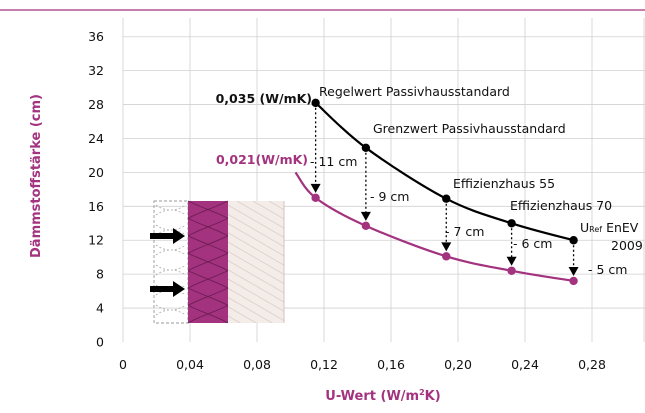 This screenshot has width=645, height=413. Describe the element at coordinates (464, 231) in the screenshot. I see `difference-label: - 7 cm` at that location.